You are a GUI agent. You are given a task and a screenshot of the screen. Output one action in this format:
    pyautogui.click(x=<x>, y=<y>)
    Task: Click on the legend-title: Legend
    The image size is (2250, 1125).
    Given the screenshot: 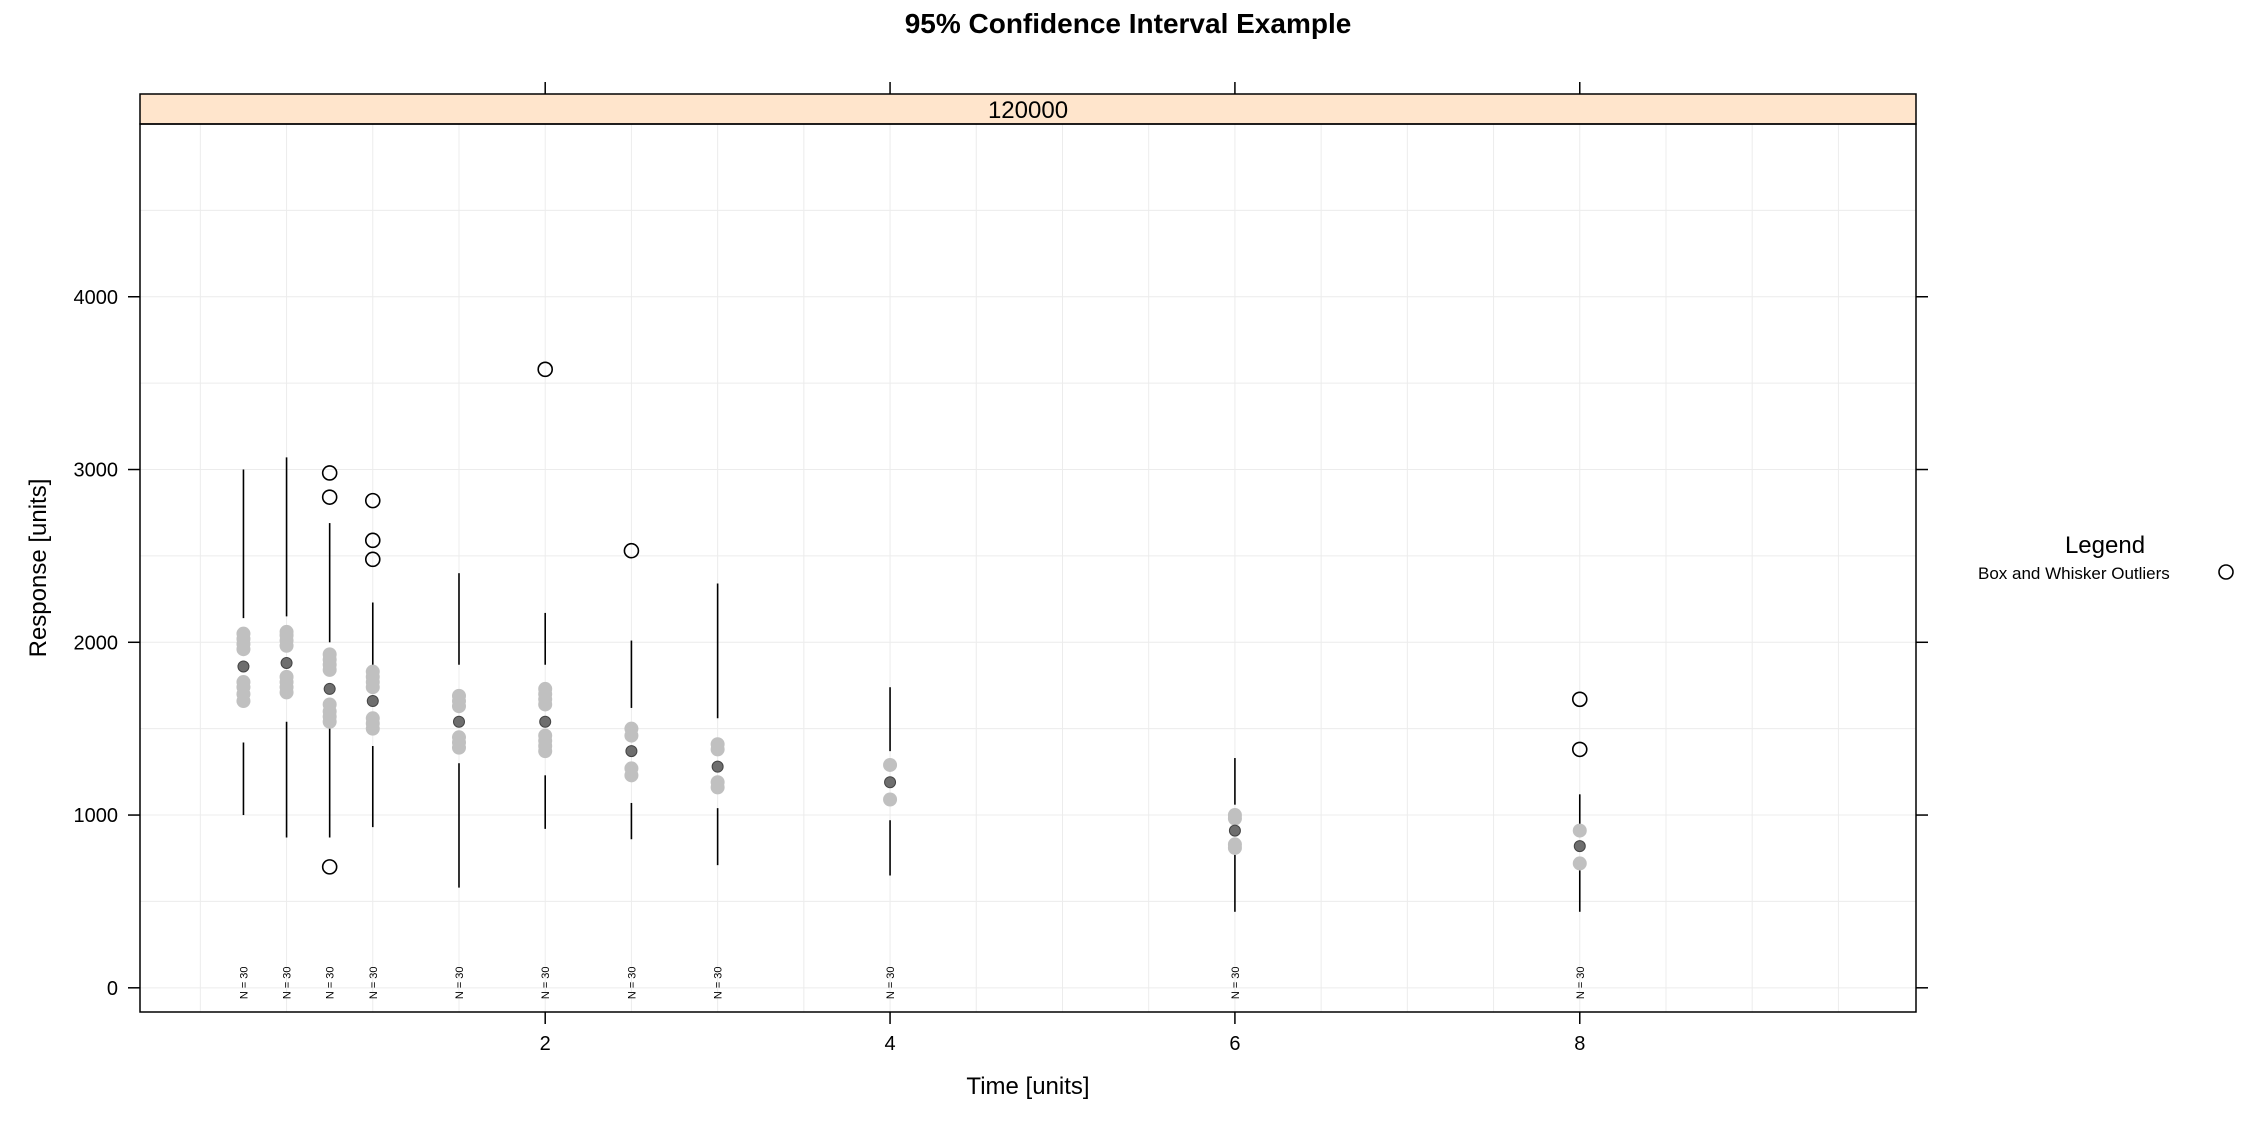 What is the action you would take?
    pyautogui.click(x=2105, y=545)
    